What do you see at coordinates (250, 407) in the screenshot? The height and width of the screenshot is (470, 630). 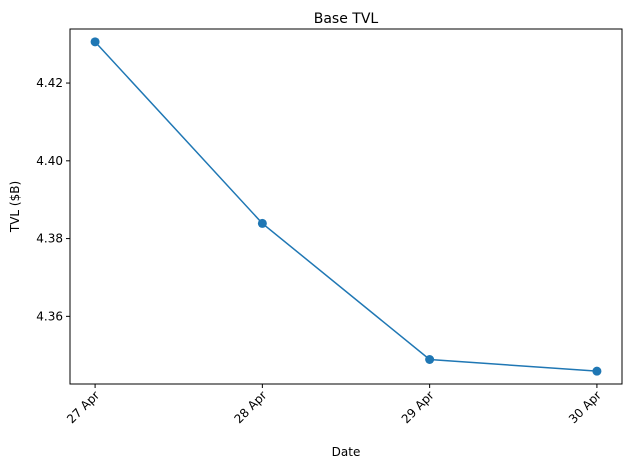 I see `x-tick-label: 28 Apr` at bounding box center [250, 407].